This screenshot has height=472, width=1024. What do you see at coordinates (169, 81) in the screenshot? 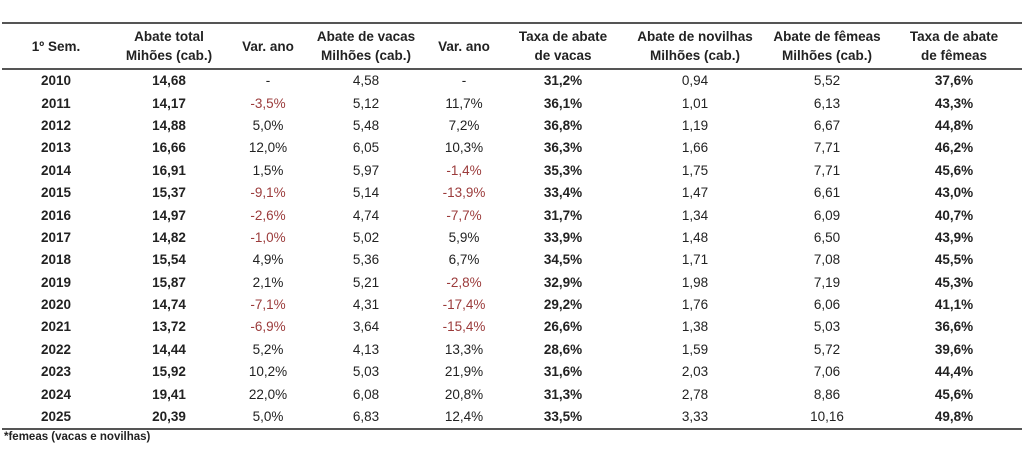
I see `cell-total-slaughter: 14,68` at bounding box center [169, 81].